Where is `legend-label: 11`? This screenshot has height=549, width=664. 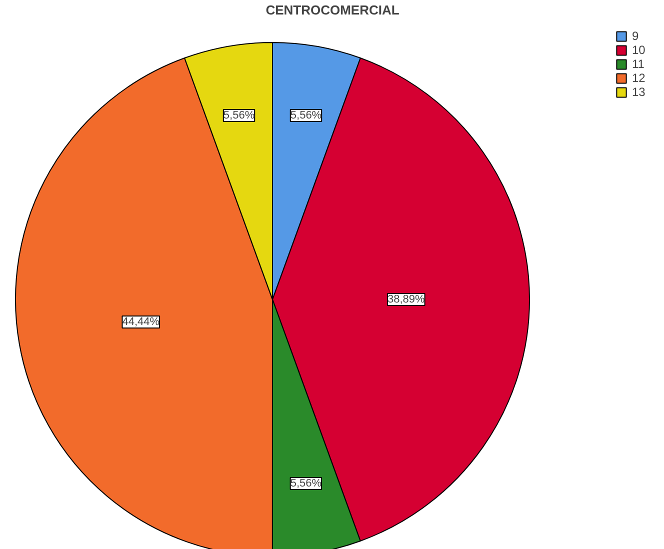
legend-label: 11 is located at coordinates (639, 64).